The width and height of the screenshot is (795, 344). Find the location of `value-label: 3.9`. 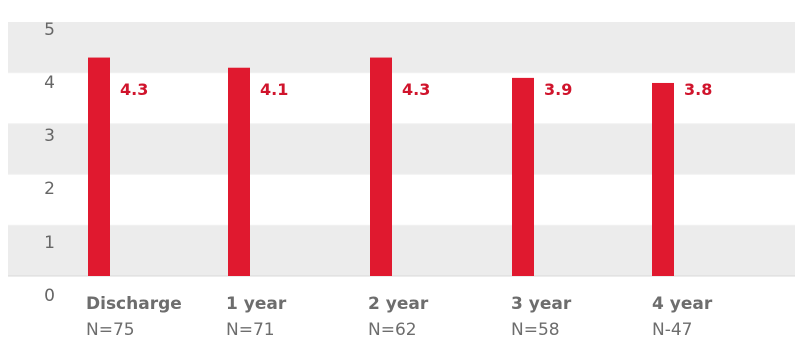

value-label: 3.9 is located at coordinates (558, 89).